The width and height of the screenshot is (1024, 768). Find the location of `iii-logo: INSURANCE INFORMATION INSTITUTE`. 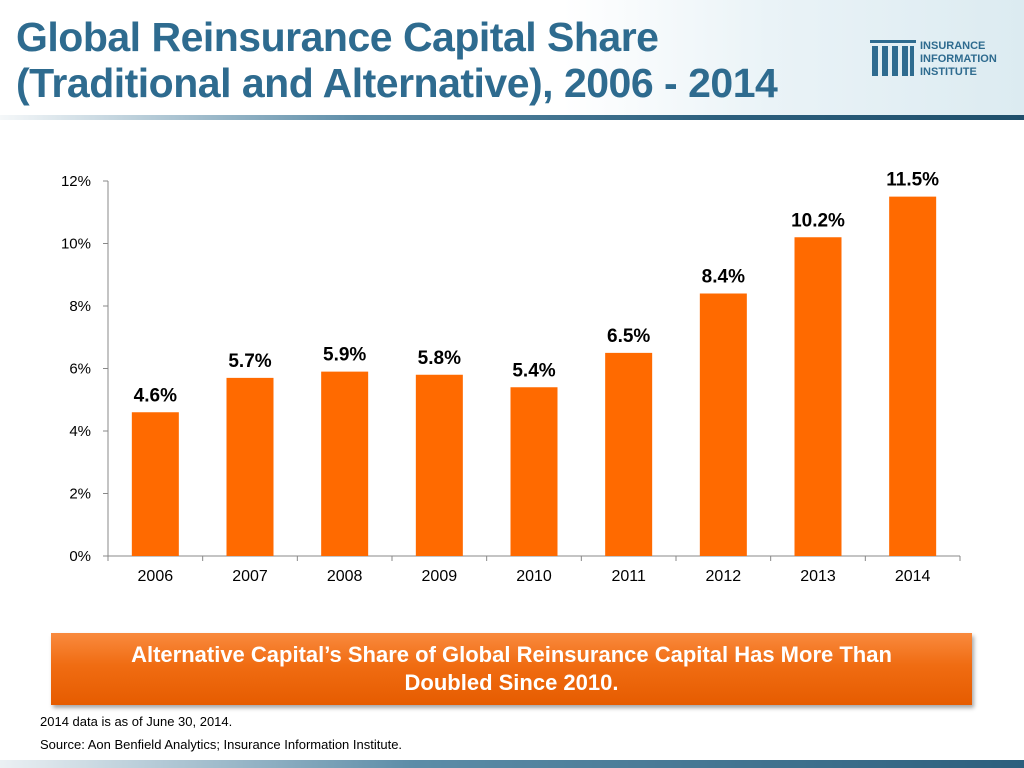

iii-logo: INSURANCE INFORMATION INSTITUTE is located at coordinates (945, 60).